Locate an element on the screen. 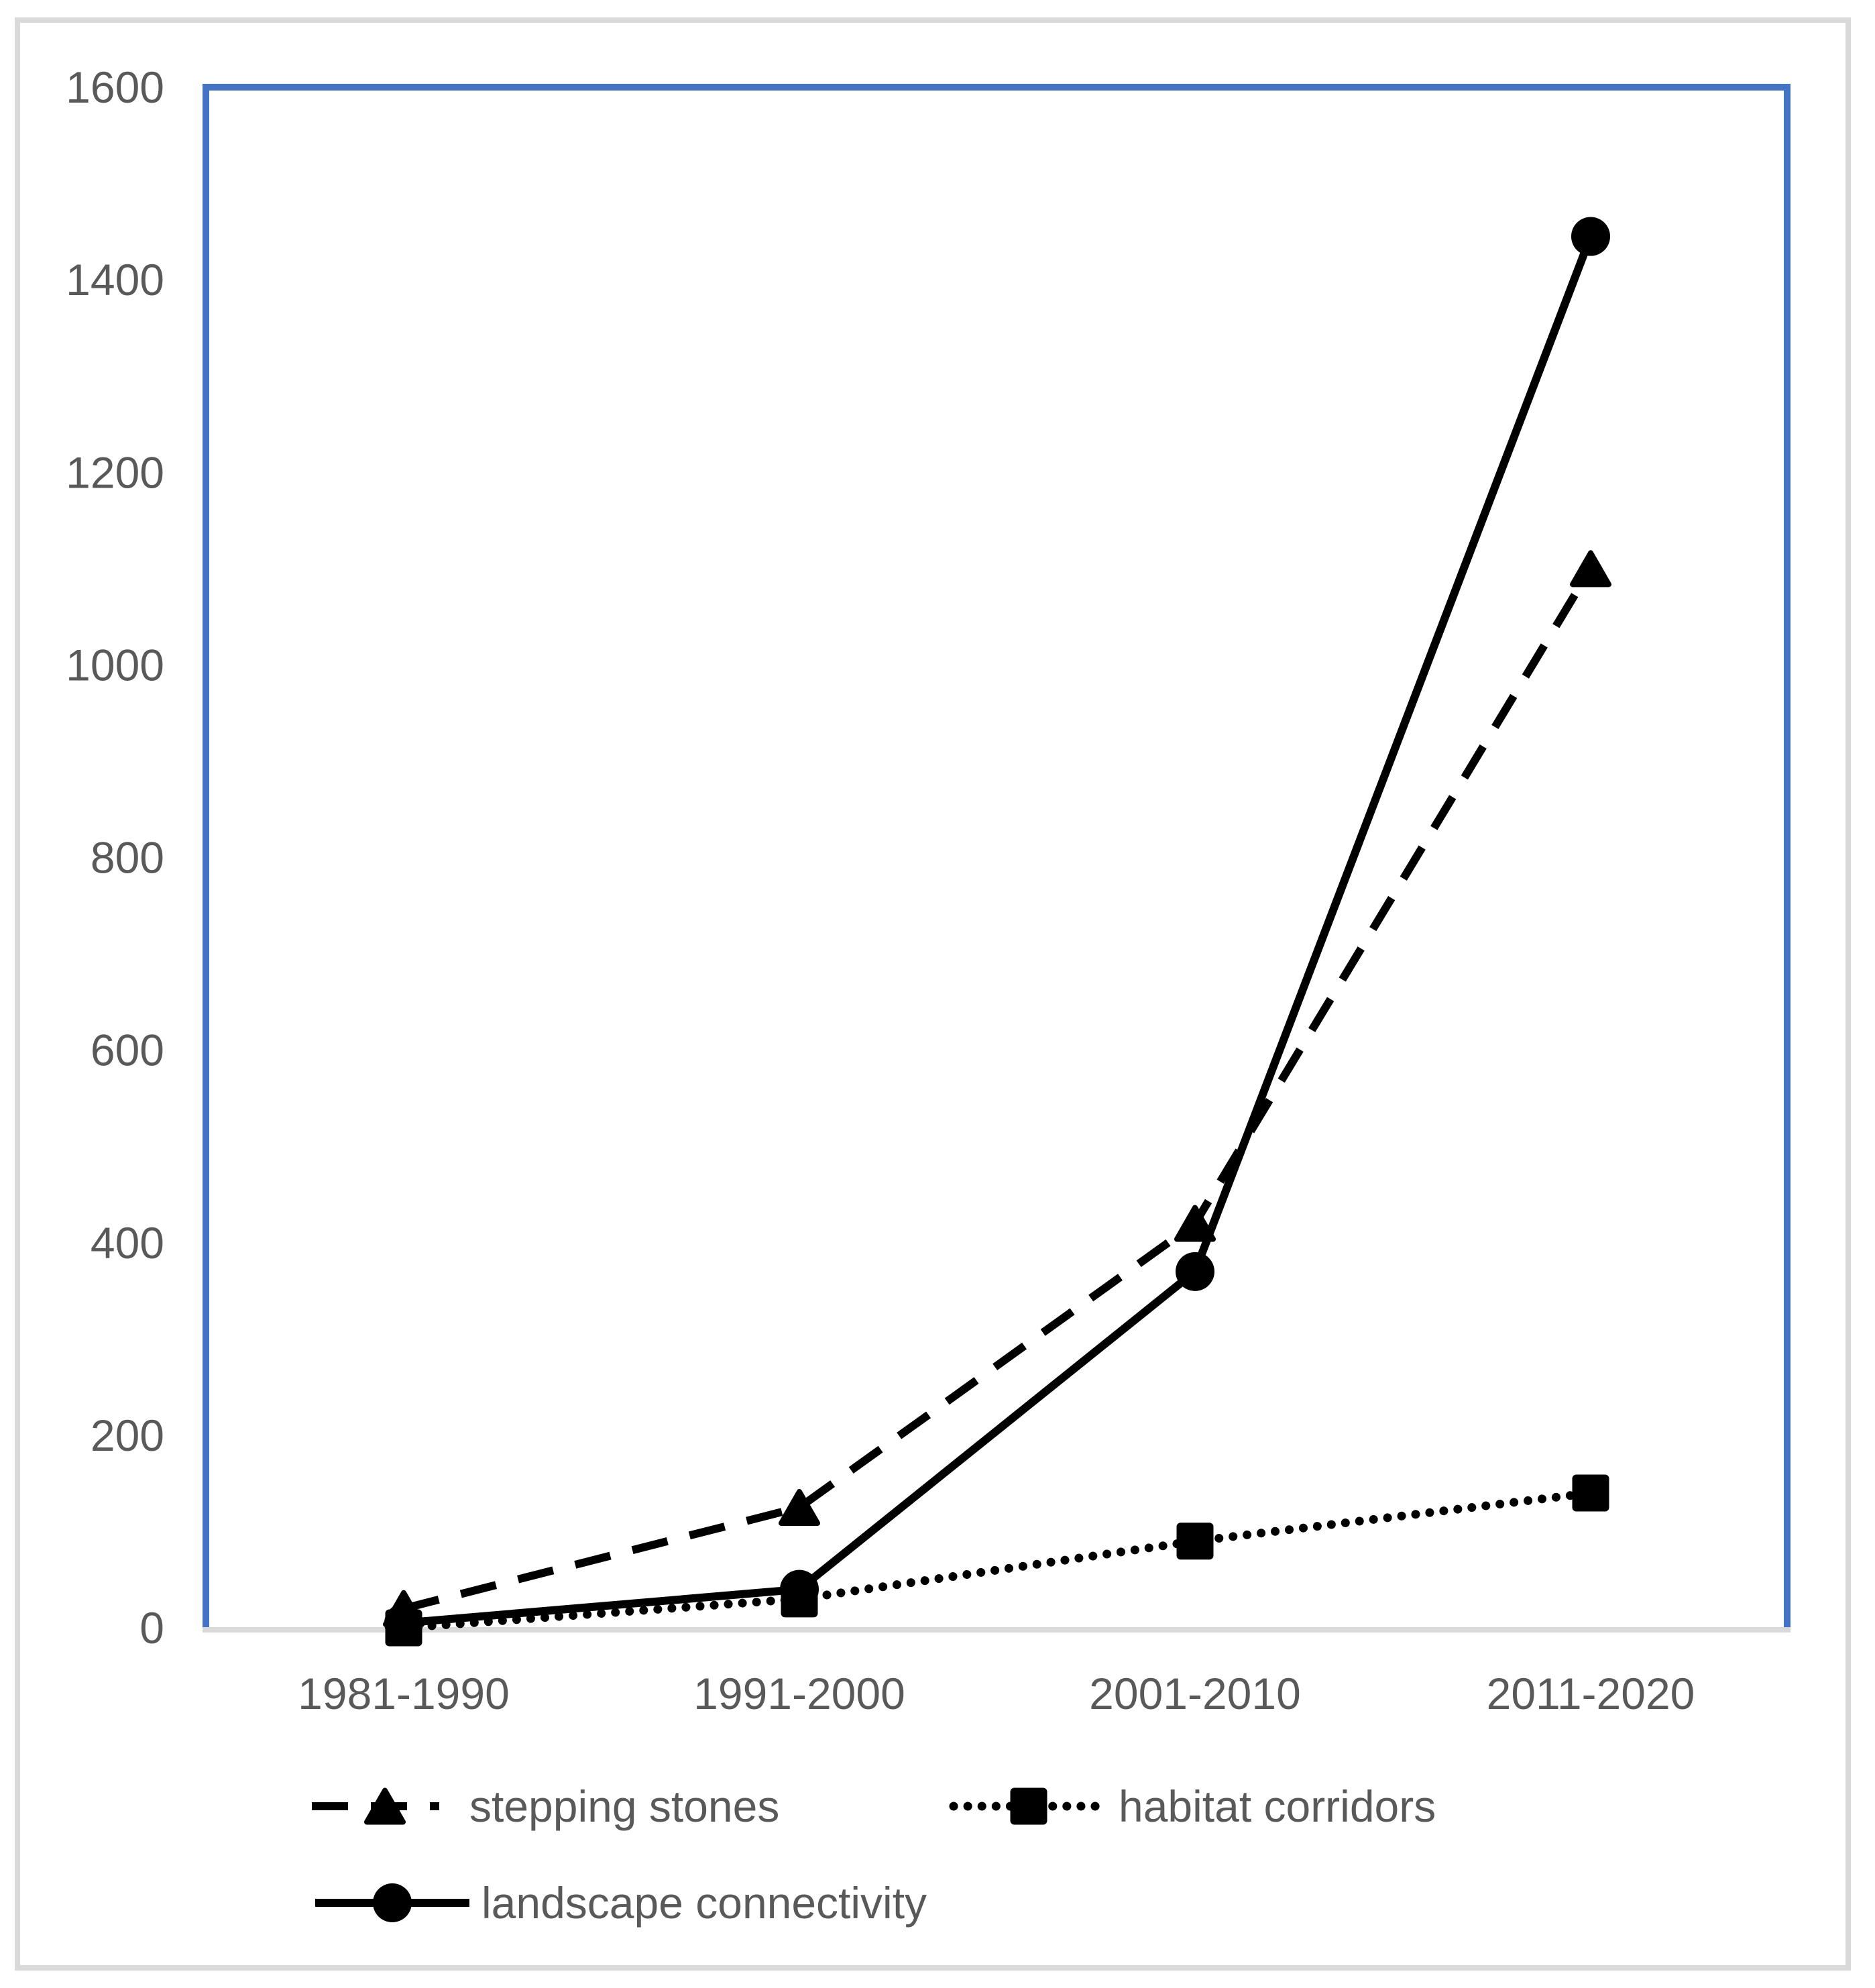  y-axis-tick-label: 1200 is located at coordinates (115, 472).